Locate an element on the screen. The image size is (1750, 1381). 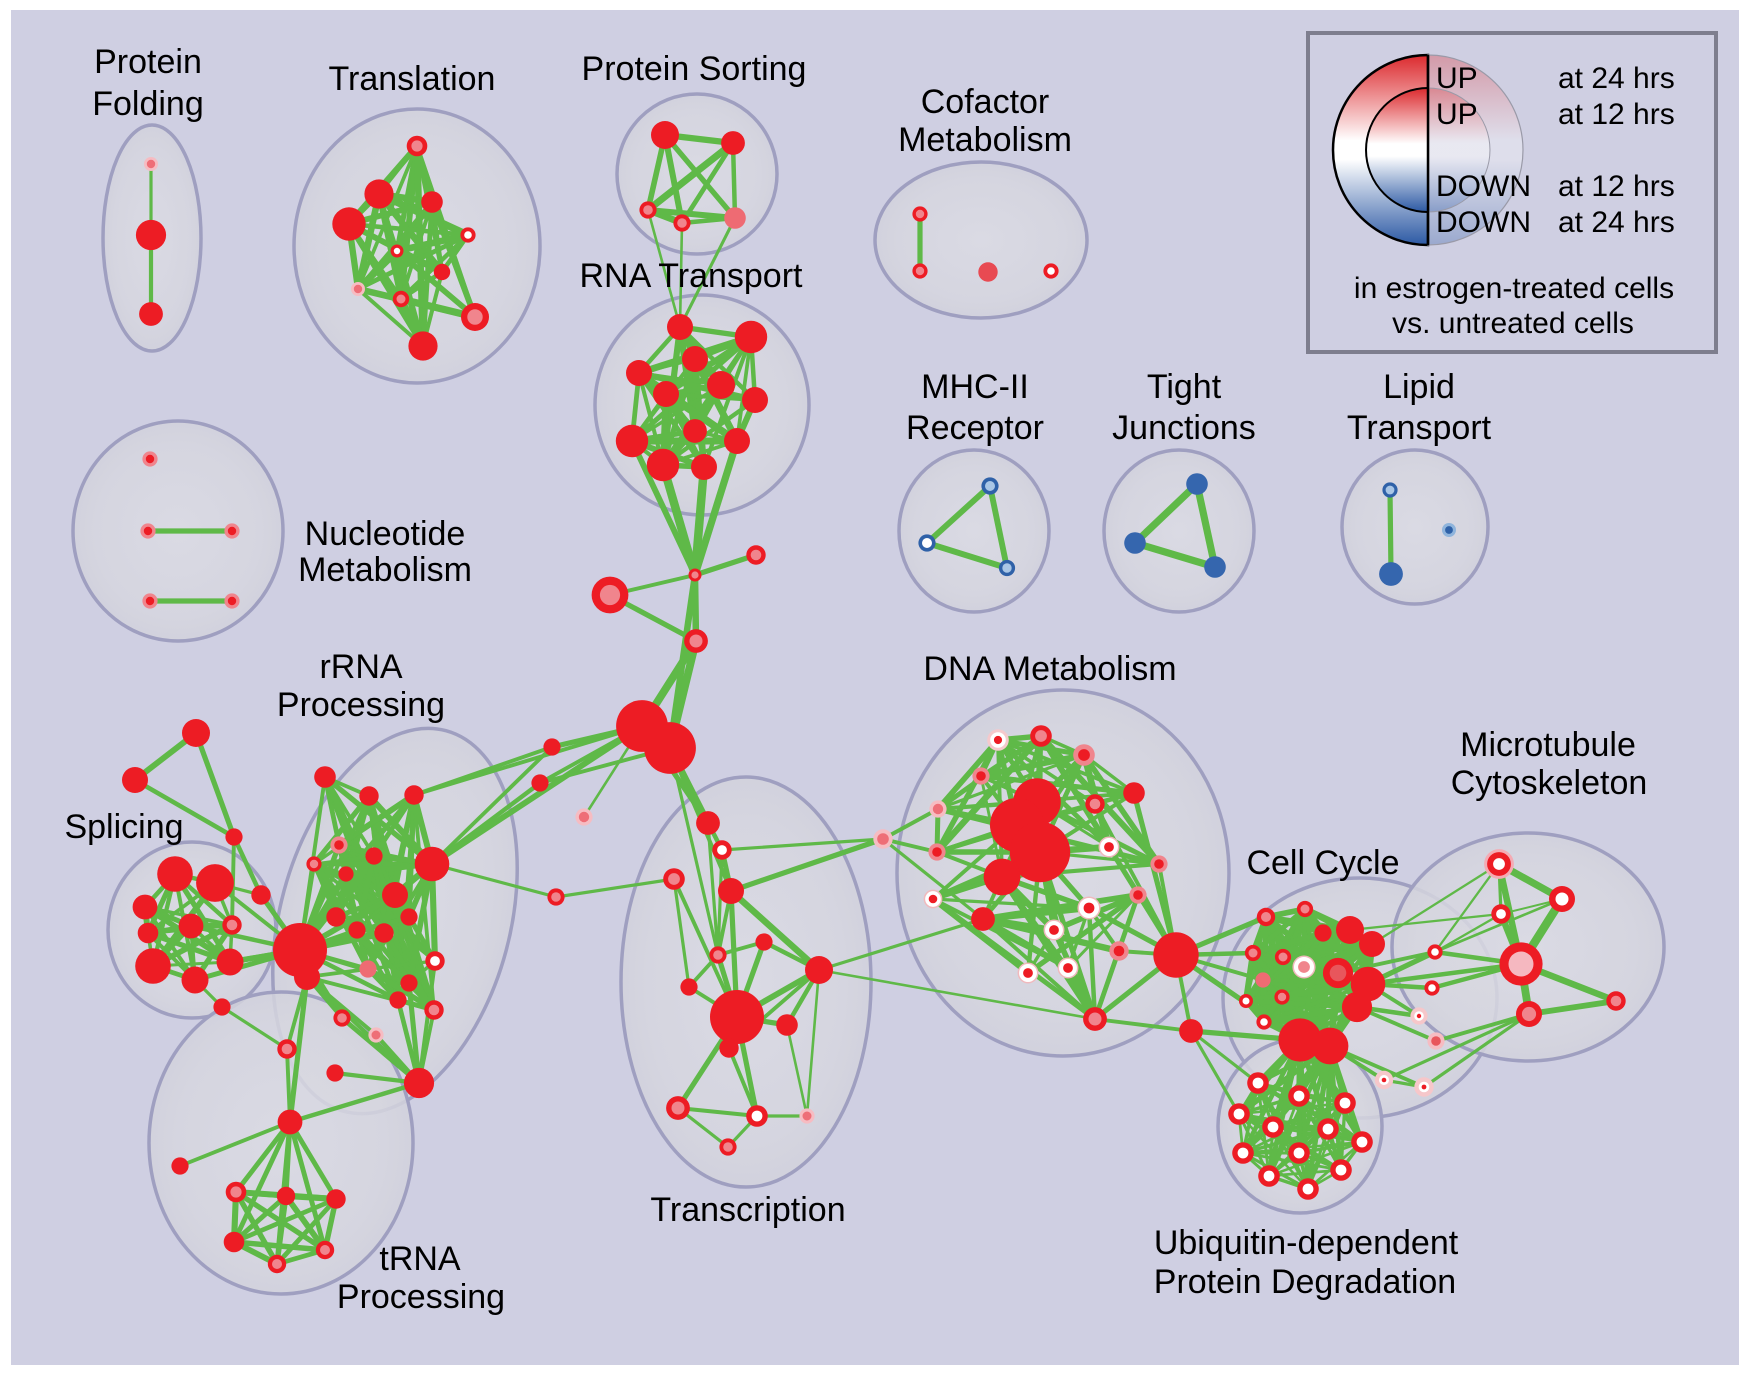
svg-text: Protein is located at coordinates (148, 62).